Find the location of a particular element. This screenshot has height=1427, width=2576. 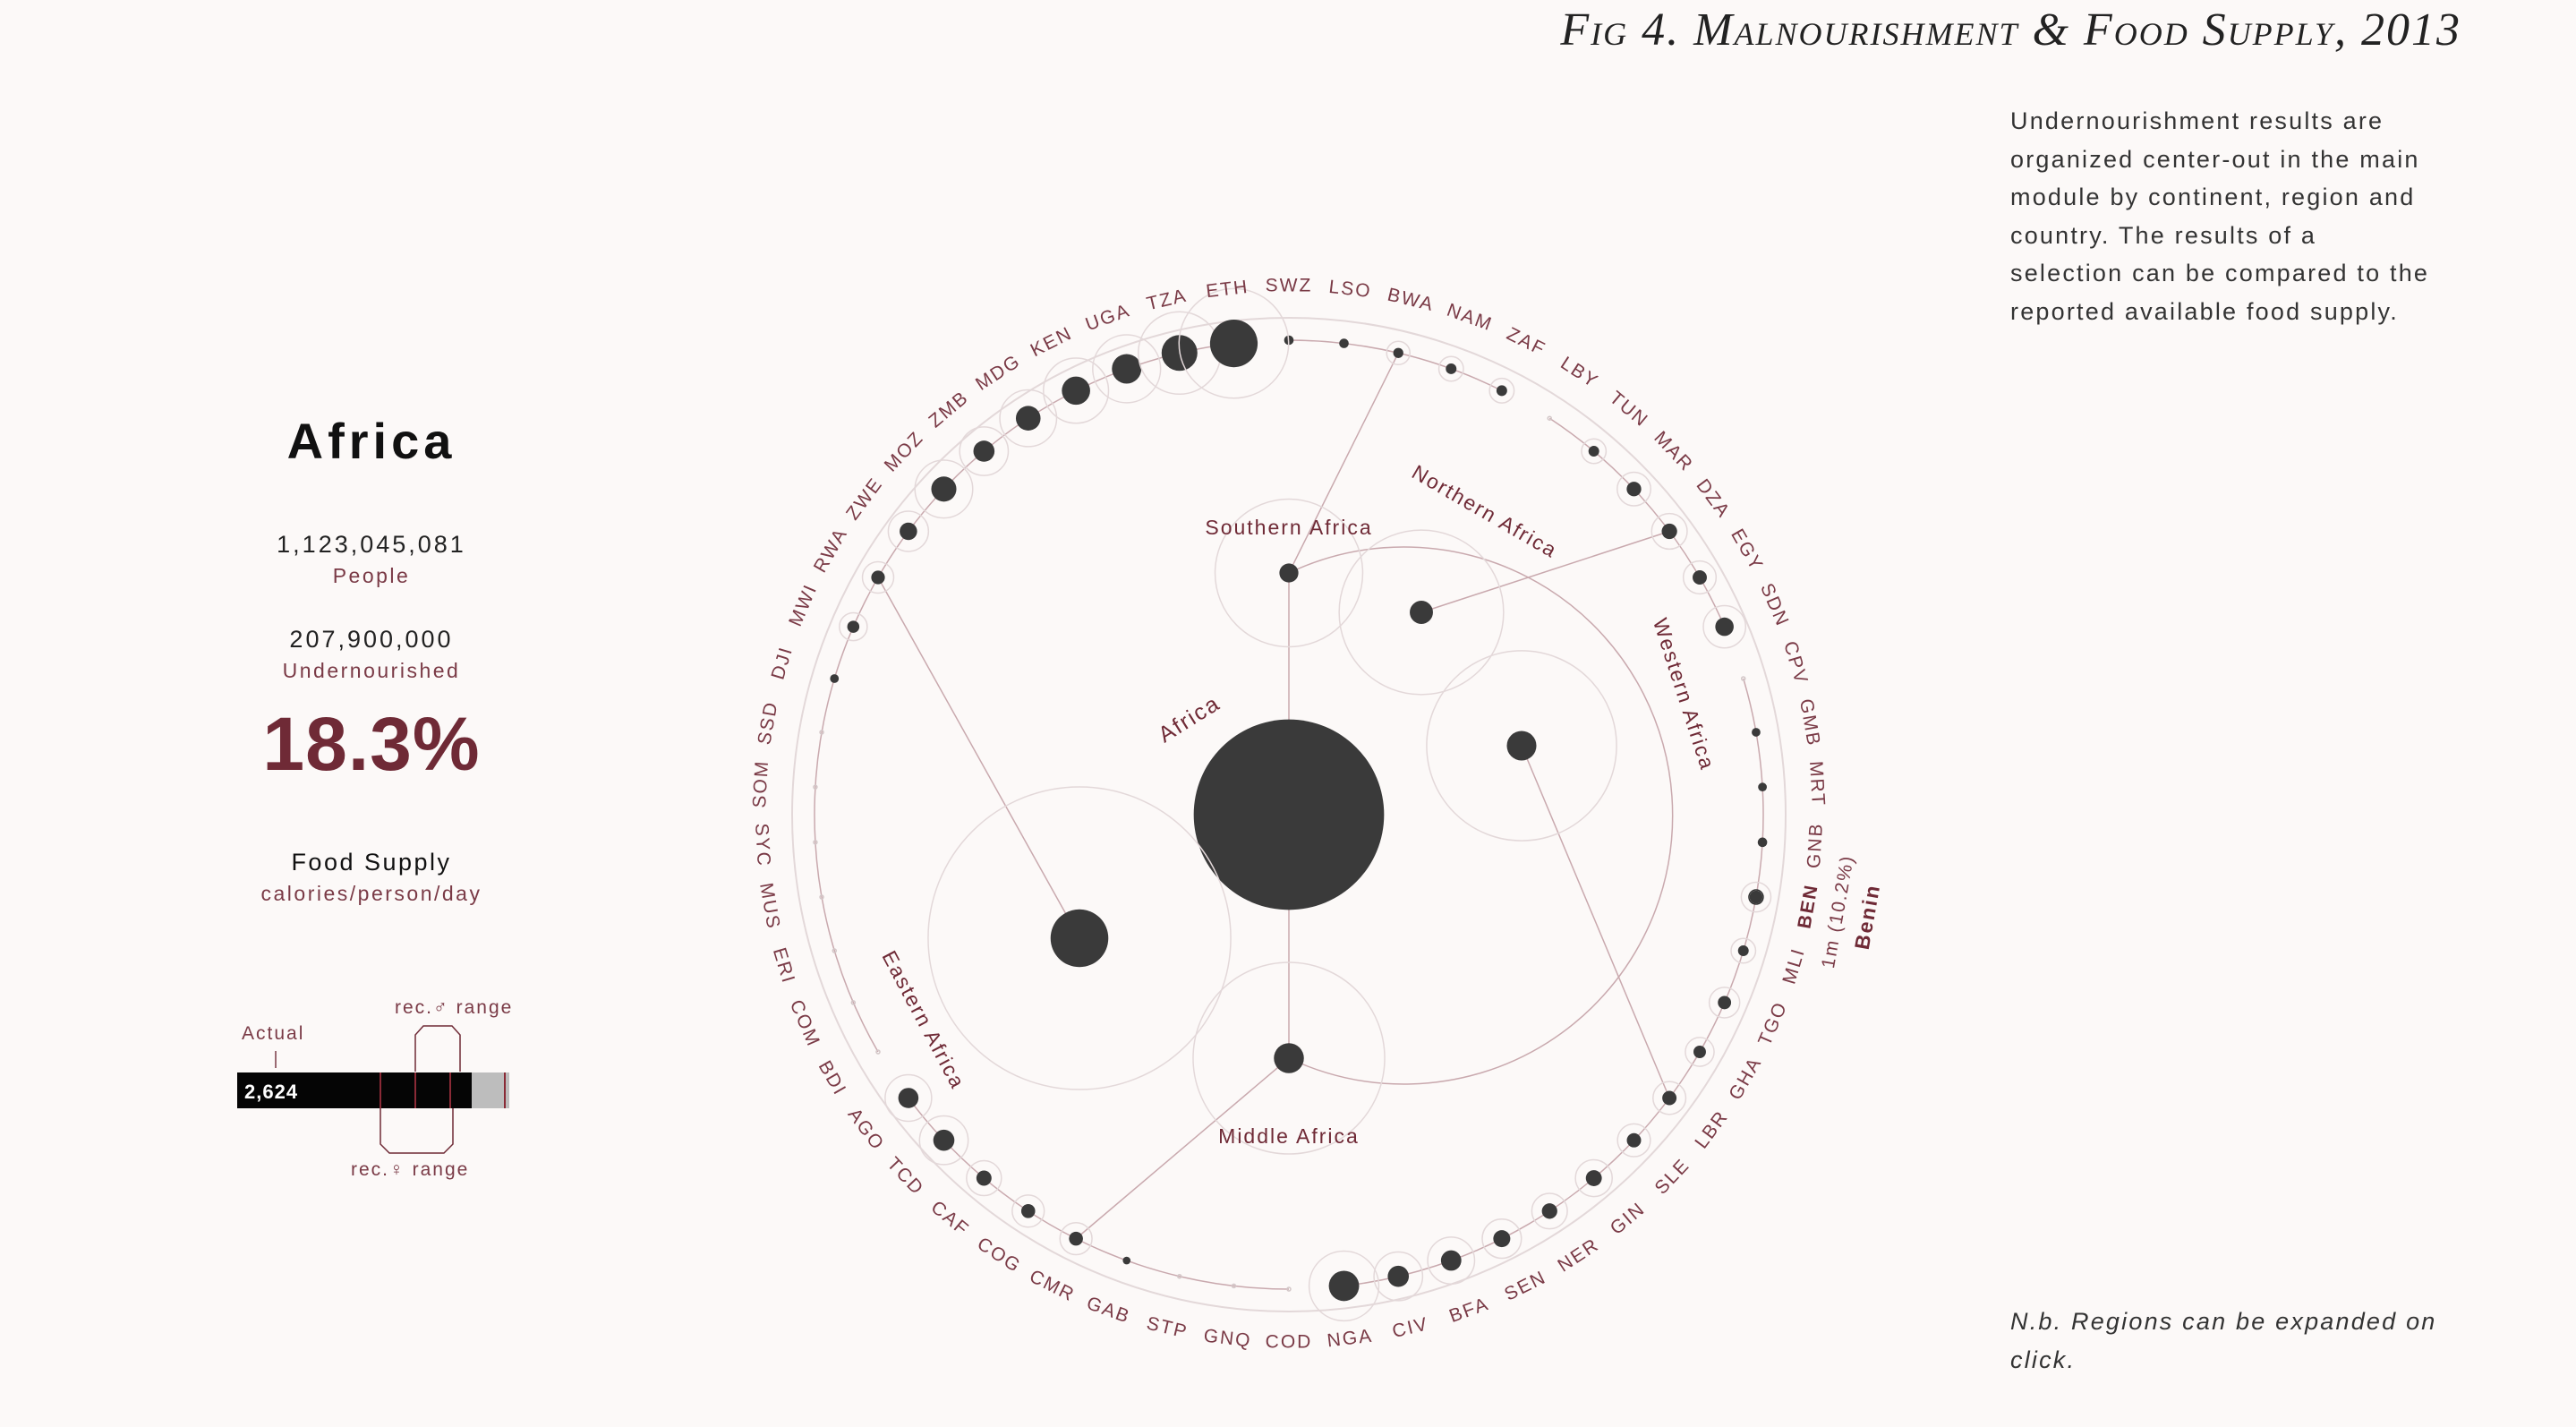

country-label: ERI is located at coordinates (784, 966).